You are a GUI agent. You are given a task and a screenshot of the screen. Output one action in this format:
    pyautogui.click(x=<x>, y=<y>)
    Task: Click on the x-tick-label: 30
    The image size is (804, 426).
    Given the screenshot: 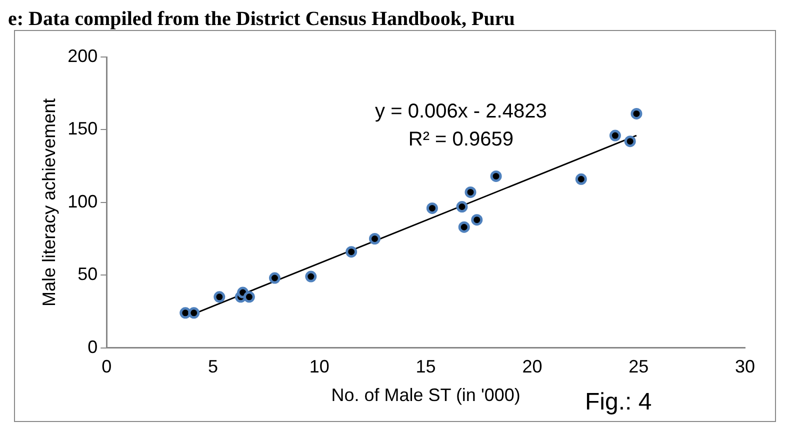 What is the action you would take?
    pyautogui.click(x=745, y=366)
    